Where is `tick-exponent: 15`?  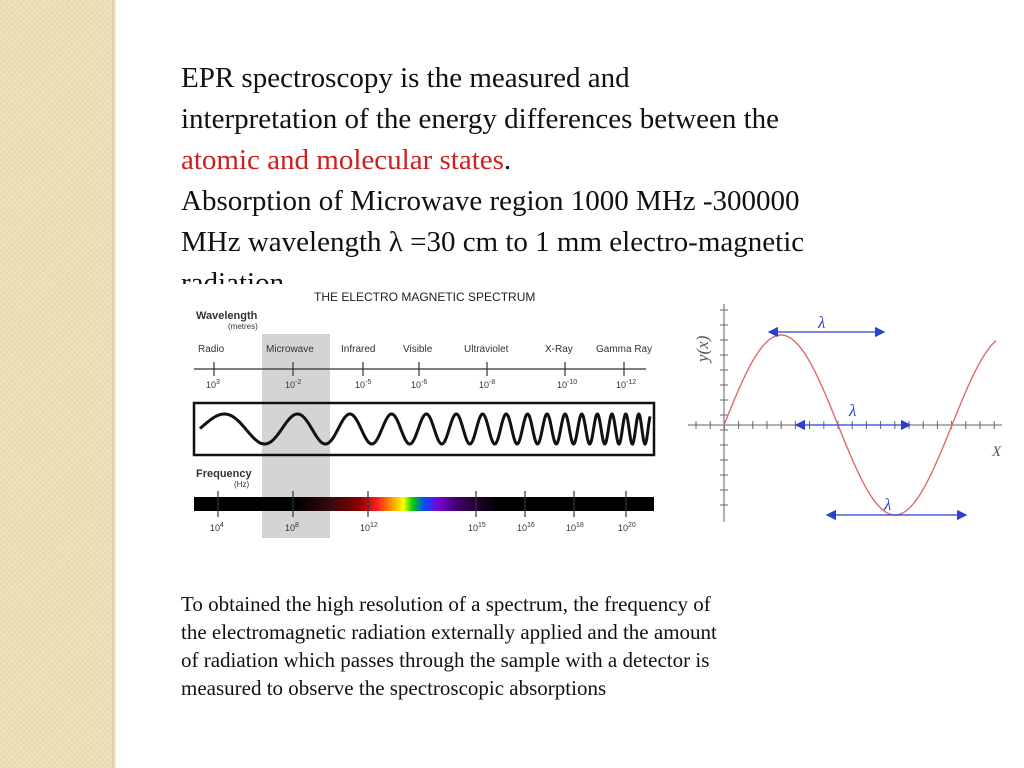 tick-exponent: 15 is located at coordinates (482, 525).